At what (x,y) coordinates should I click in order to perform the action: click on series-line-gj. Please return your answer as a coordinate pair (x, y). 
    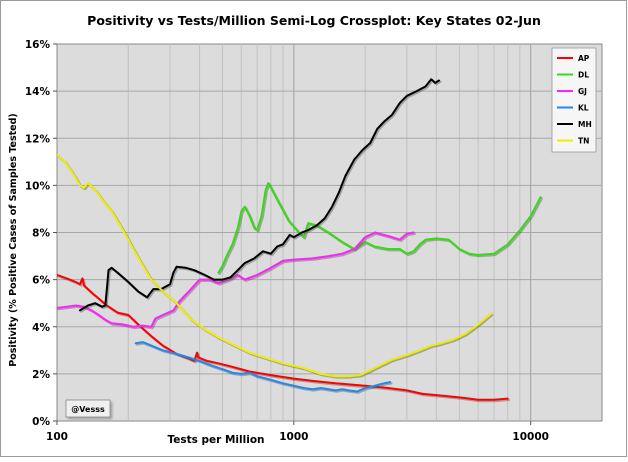
    Looking at the image, I should click on (236, 279).